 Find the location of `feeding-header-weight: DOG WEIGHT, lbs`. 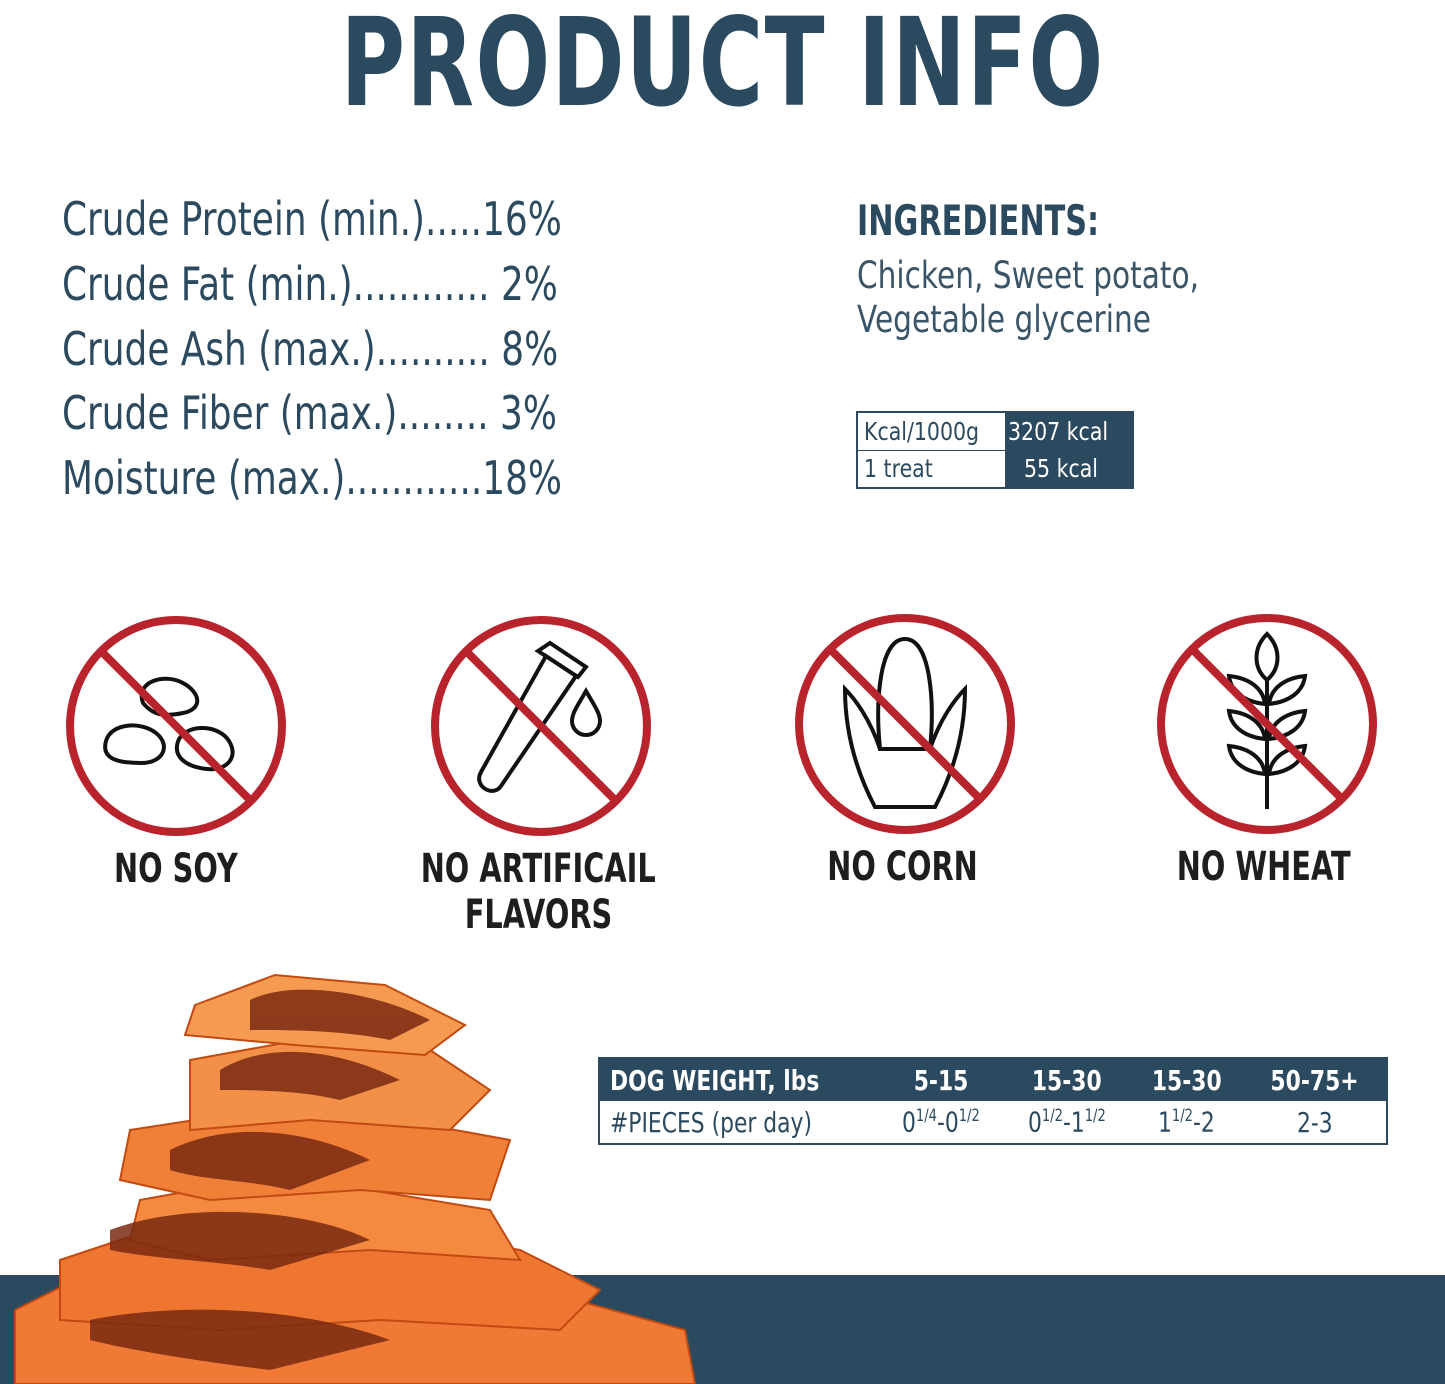

feeding-header-weight: DOG WEIGHT, lbs is located at coordinates (739, 1079).